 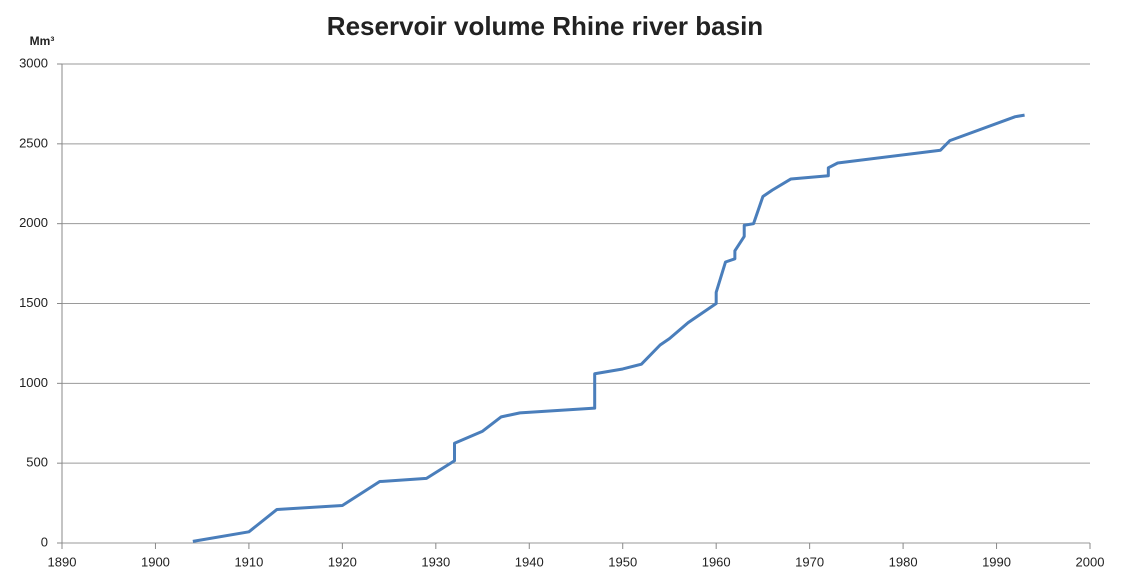 What do you see at coordinates (342, 561) in the screenshot?
I see `x-tick-label: 1920` at bounding box center [342, 561].